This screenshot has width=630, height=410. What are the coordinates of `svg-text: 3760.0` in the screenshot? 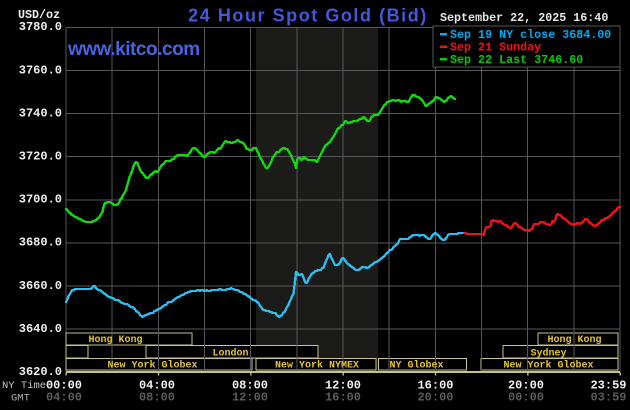 It's located at (40, 70).